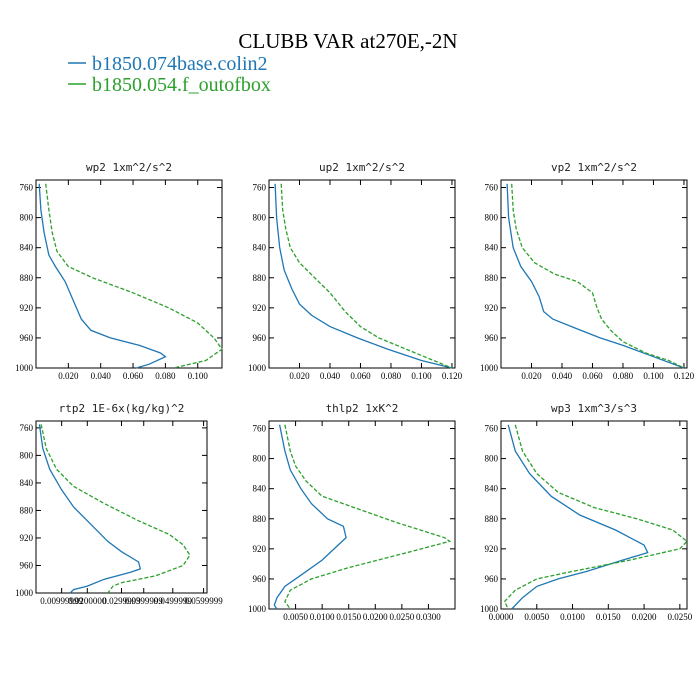  I want to click on x-tick-label-0-2: 0.060, so click(133, 376).